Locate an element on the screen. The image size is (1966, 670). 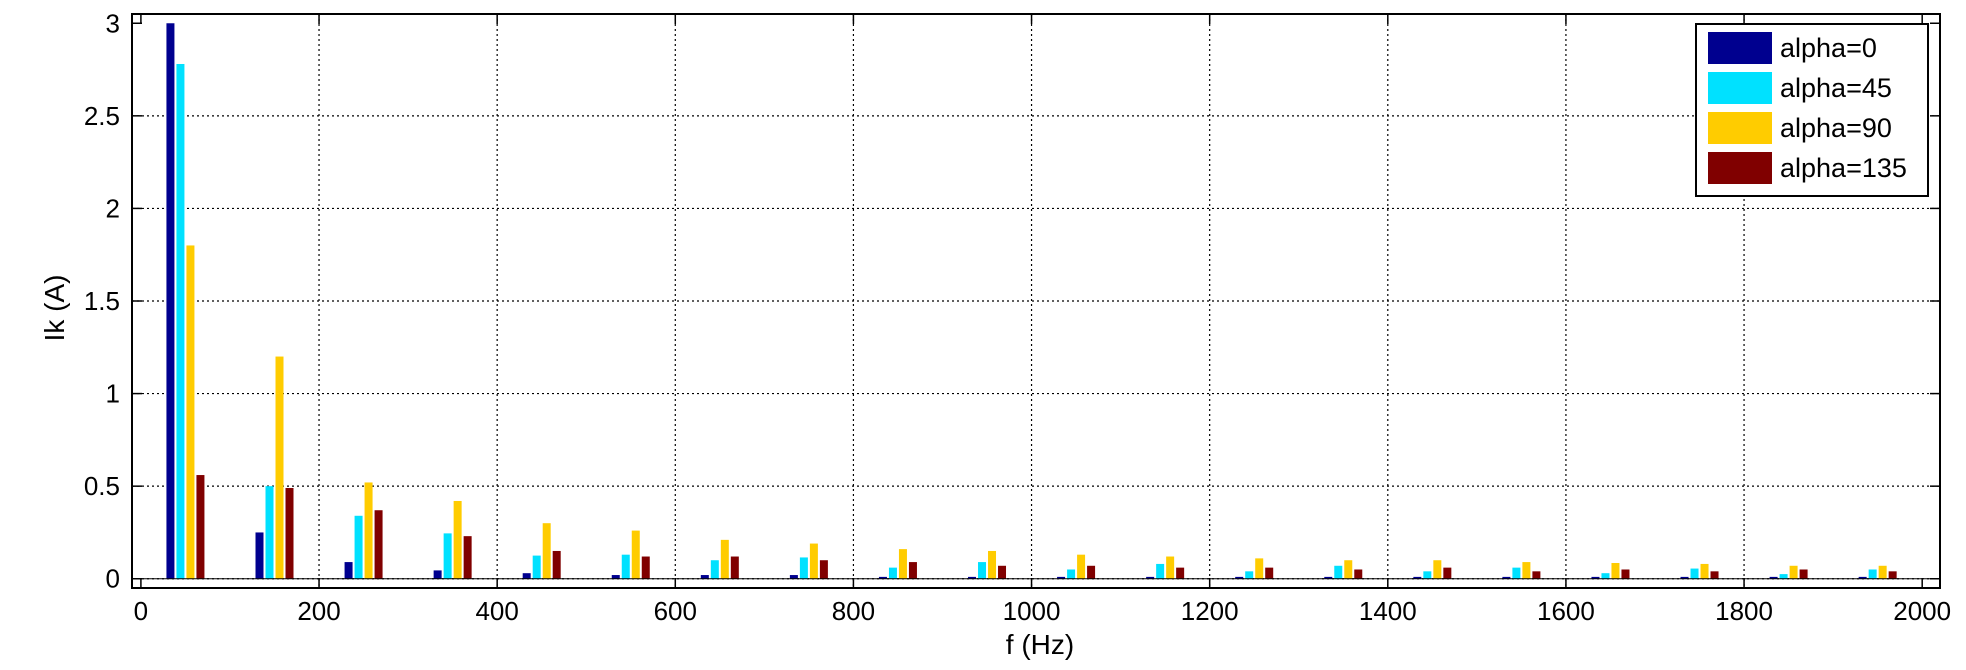
x-tick-label: 200 is located at coordinates (318, 611).